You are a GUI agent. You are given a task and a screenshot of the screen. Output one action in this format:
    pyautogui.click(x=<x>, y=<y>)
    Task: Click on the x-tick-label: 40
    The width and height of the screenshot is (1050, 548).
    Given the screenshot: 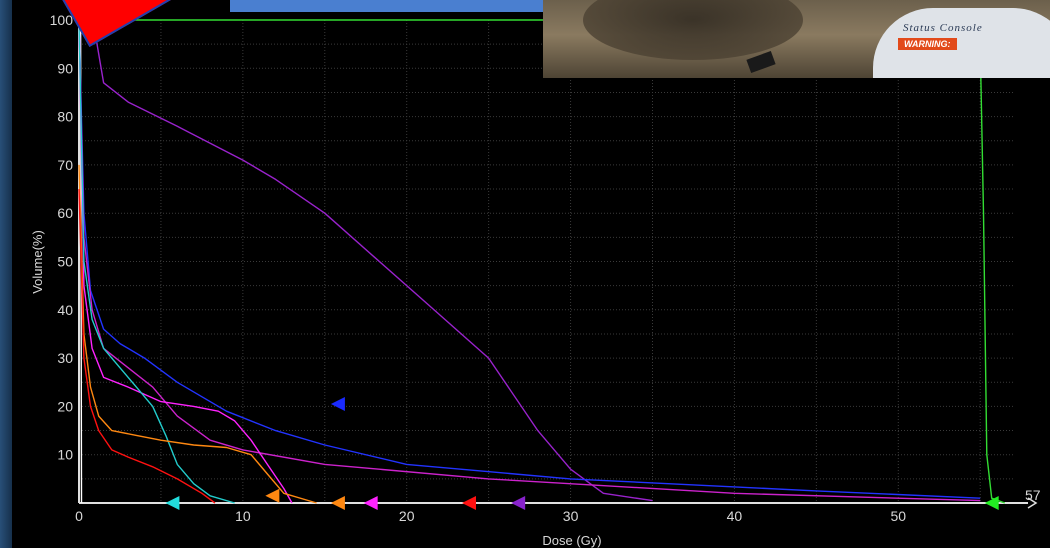 What is the action you would take?
    pyautogui.click(x=735, y=516)
    